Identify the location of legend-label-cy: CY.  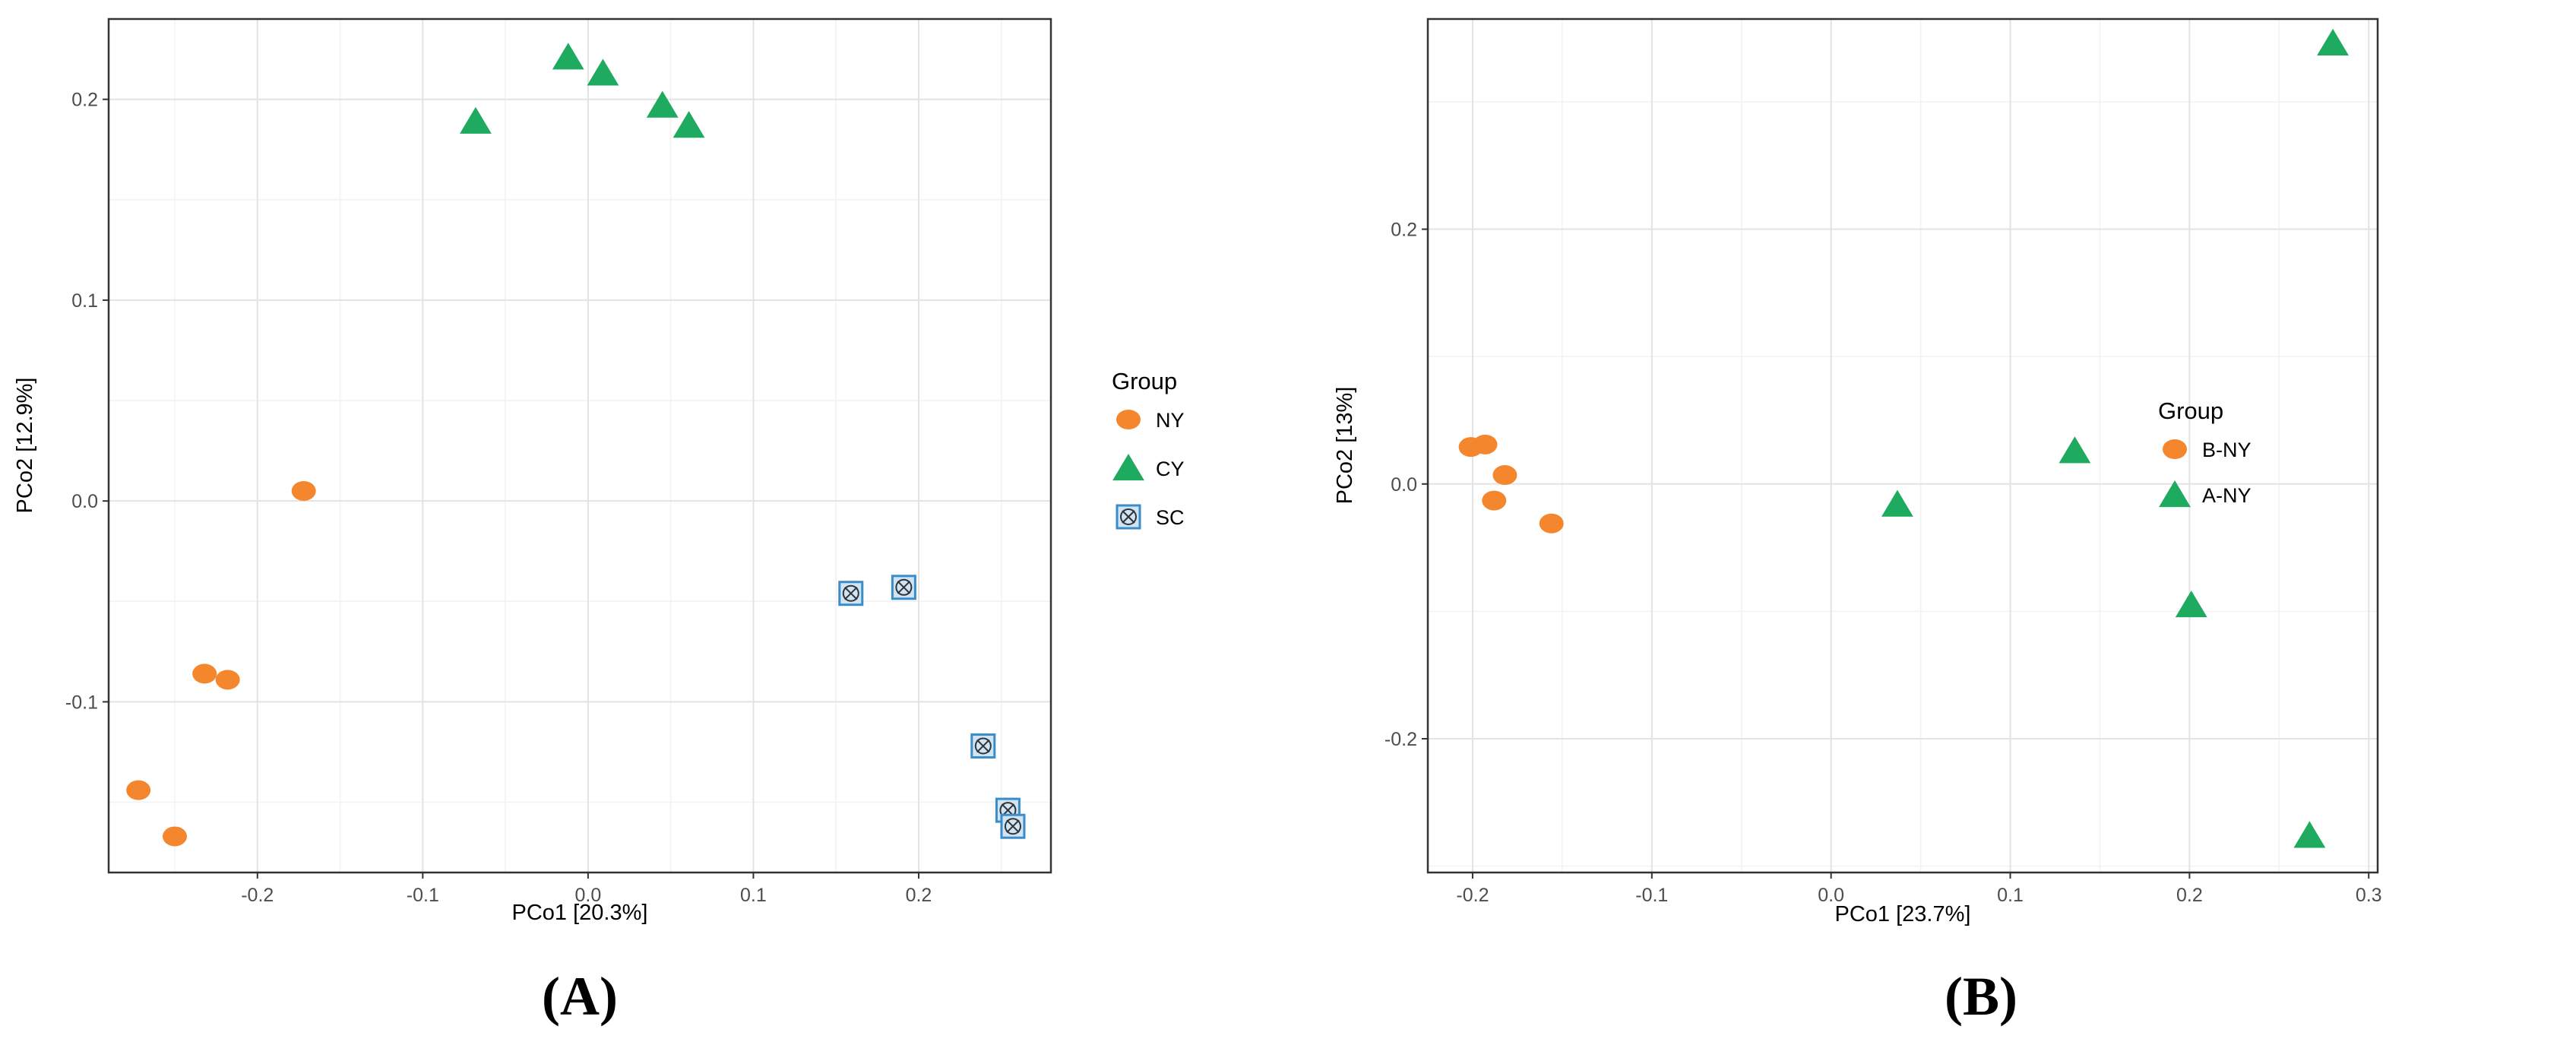
(1170, 469).